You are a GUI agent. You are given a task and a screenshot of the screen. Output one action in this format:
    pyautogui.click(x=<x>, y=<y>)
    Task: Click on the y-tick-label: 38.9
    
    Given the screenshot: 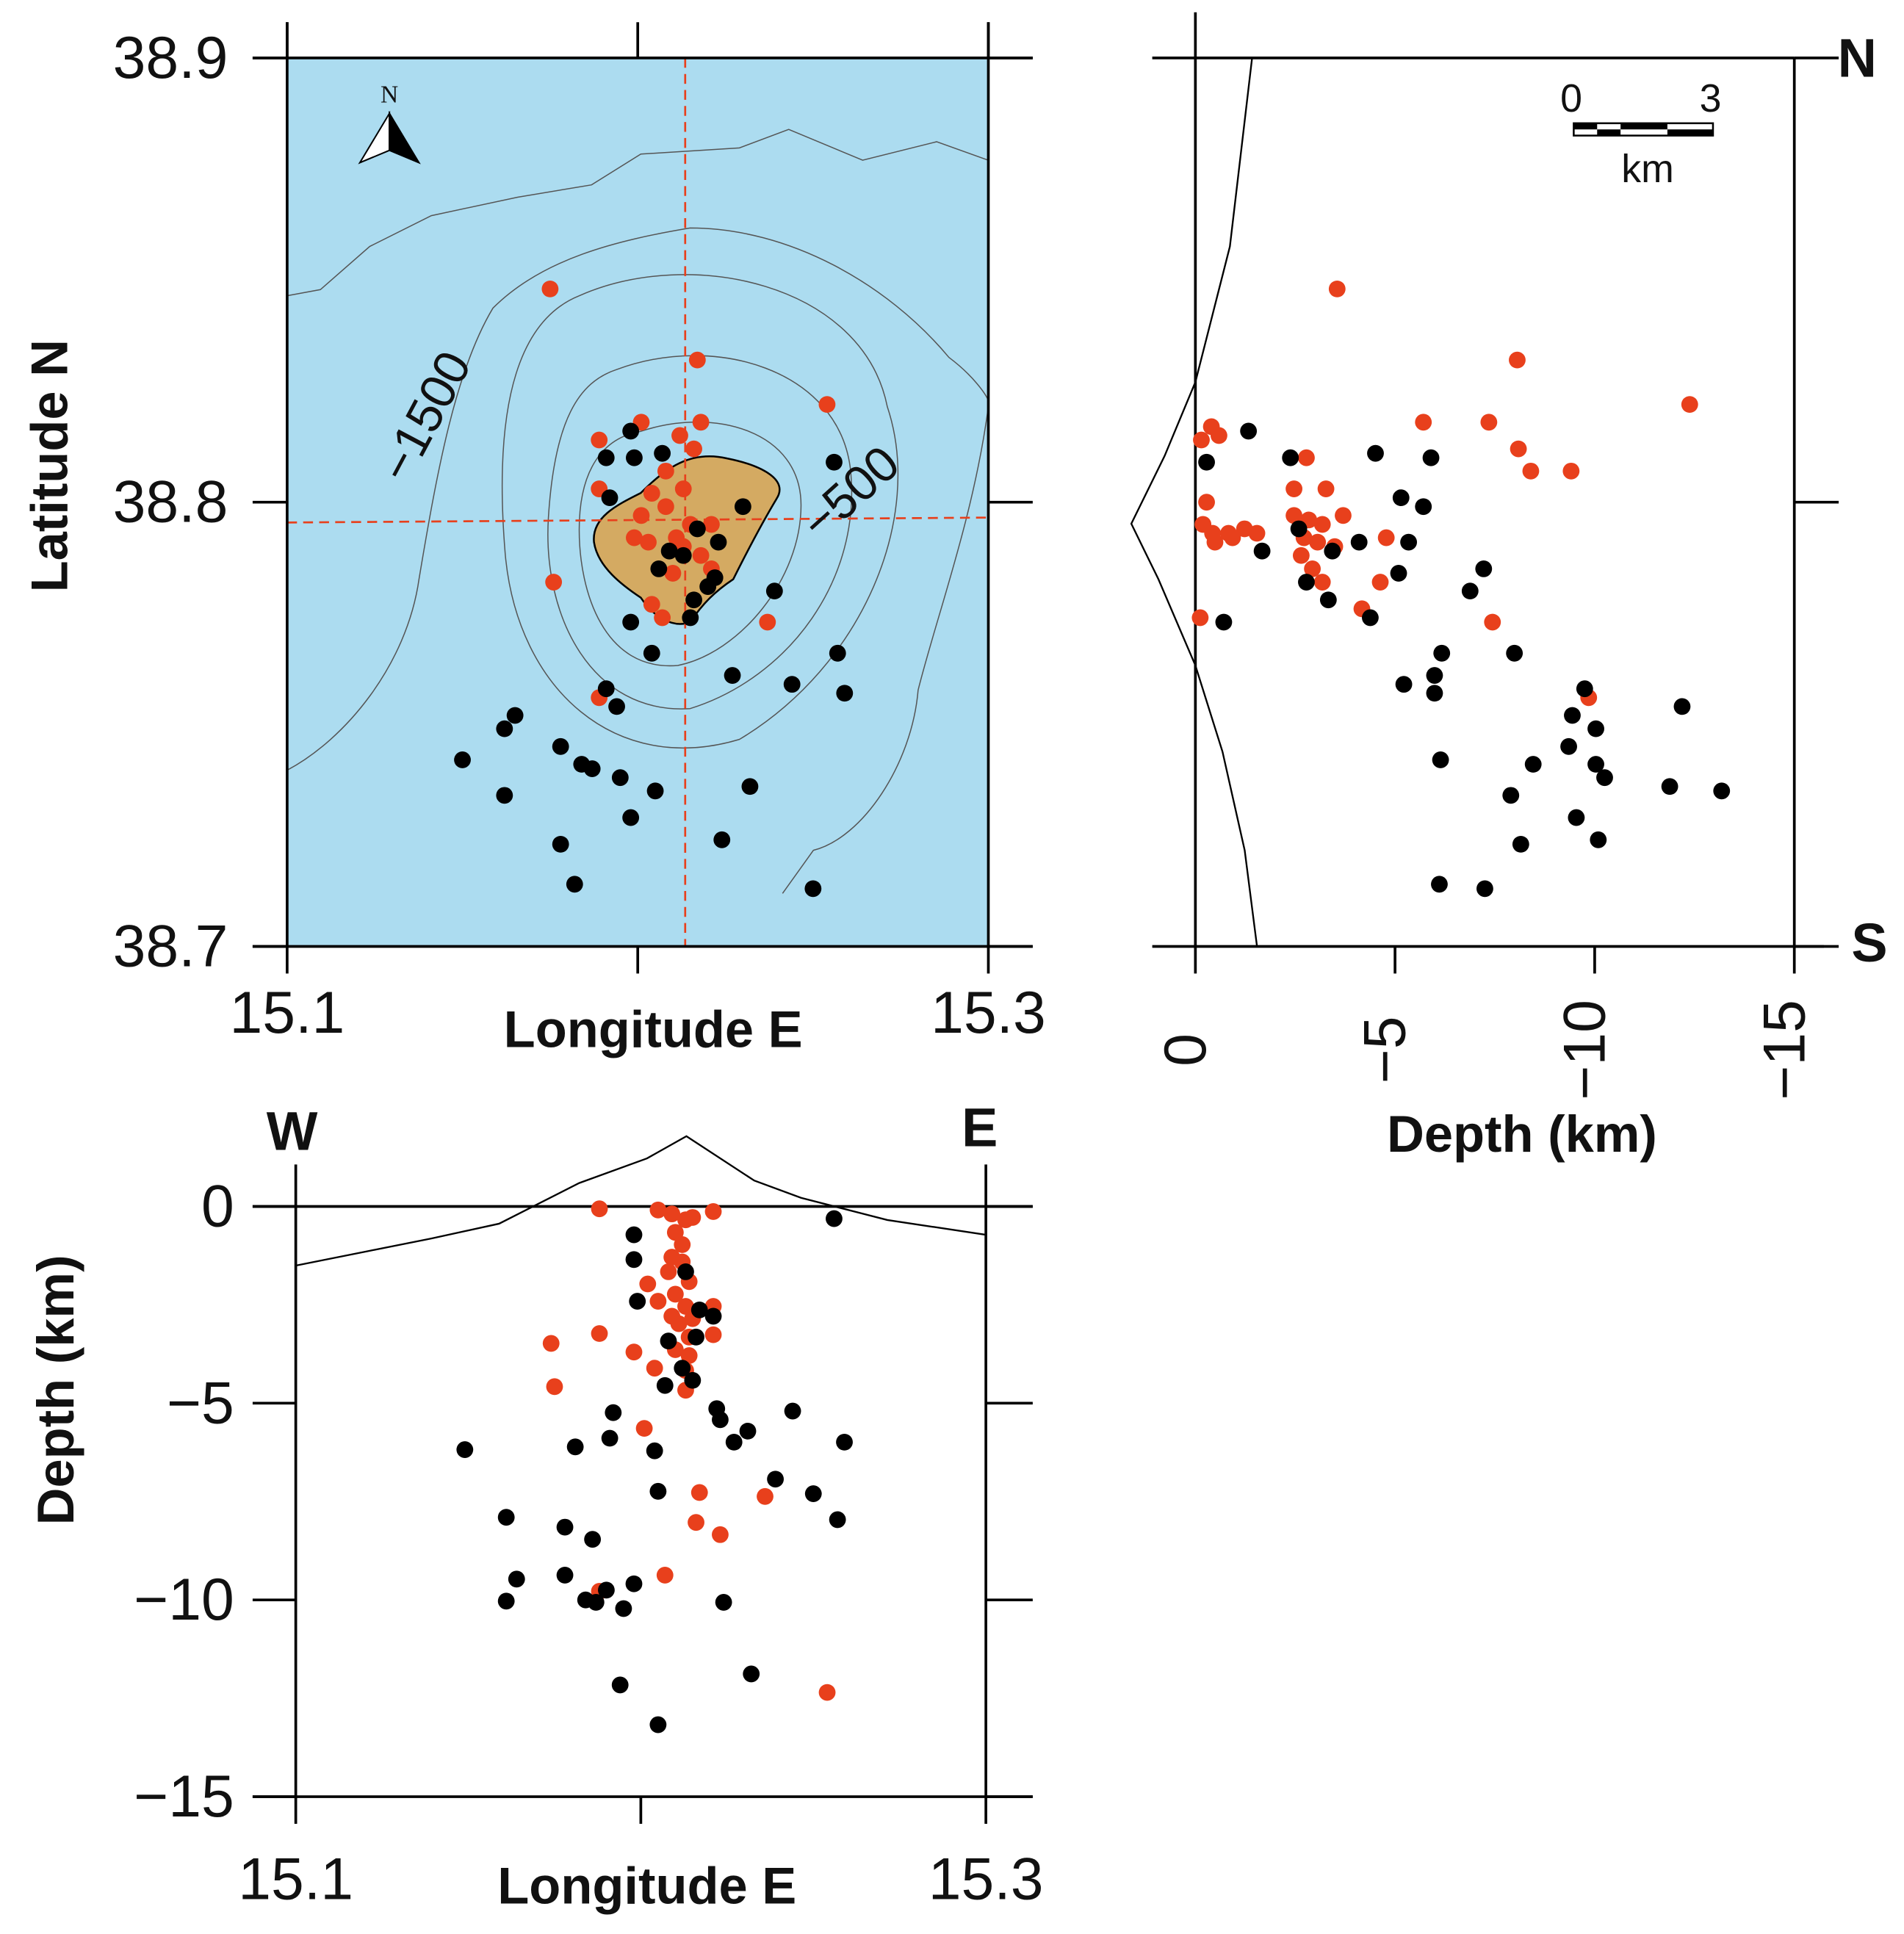 What is the action you would take?
    pyautogui.click(x=171, y=58)
    